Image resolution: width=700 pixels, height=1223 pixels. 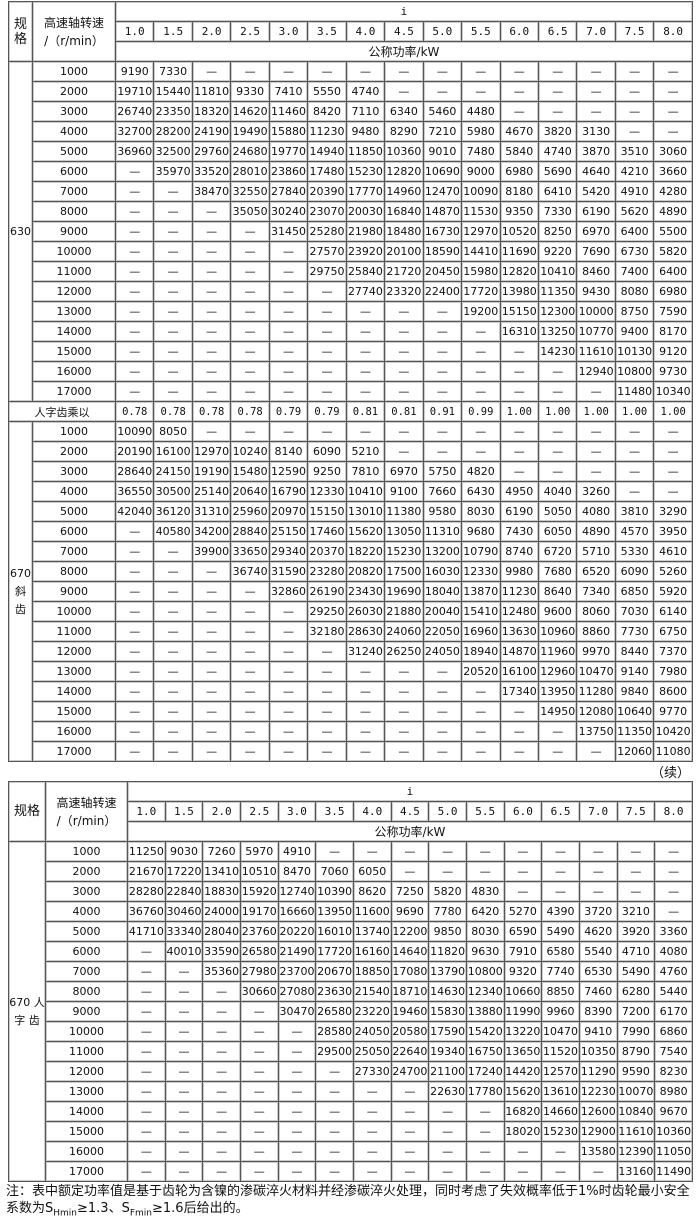 What do you see at coordinates (636, 1151) in the screenshot?
I see `power-cell: 12390` at bounding box center [636, 1151].